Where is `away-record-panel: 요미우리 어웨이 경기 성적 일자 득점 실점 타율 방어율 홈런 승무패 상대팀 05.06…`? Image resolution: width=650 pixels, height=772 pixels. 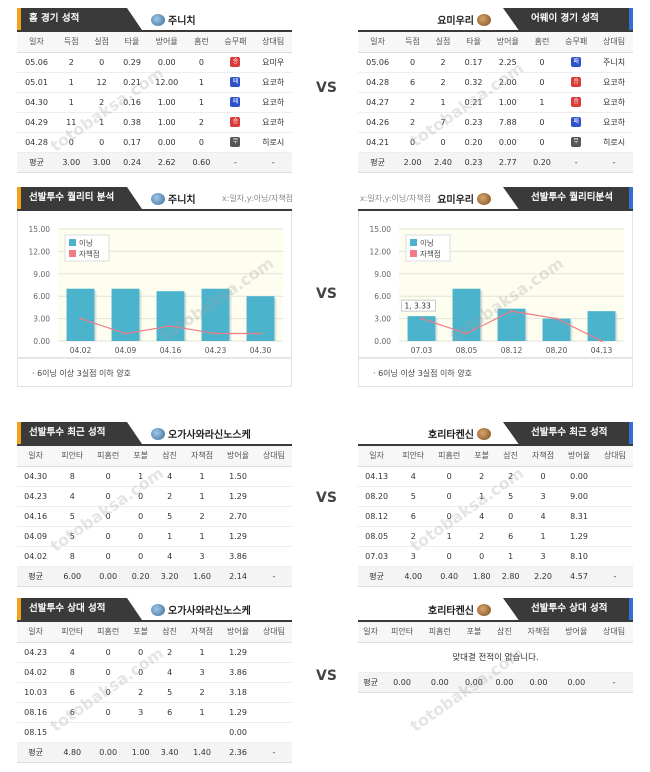
away-record-panel: 요미우리 어웨이 경기 성적 일자 득점 실점 타율 방어율 홈런 승무패 상대팀 05.06… is located at coordinates (495, 90).